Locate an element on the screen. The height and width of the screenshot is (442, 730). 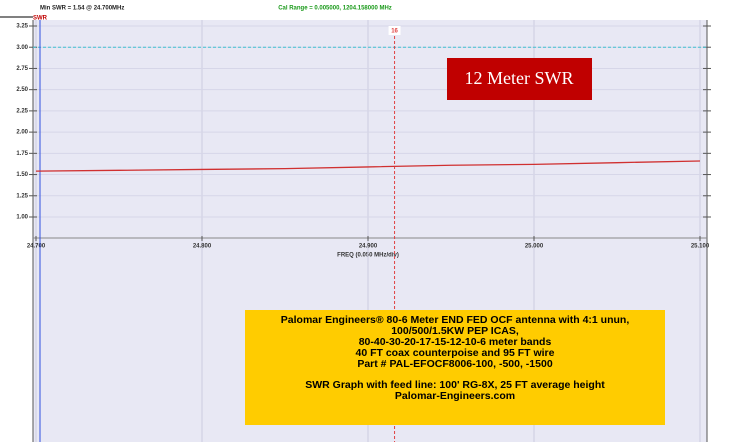
swr-line is located at coordinates (368, 166).